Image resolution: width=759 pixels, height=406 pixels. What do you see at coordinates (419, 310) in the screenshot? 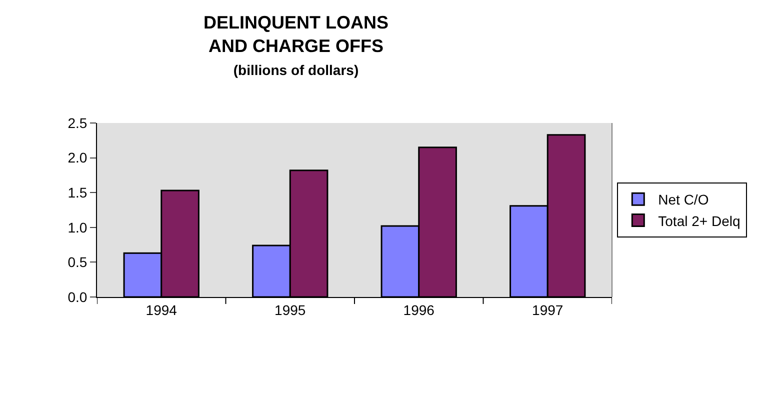
I see `x-tick-label: 1996` at bounding box center [419, 310].